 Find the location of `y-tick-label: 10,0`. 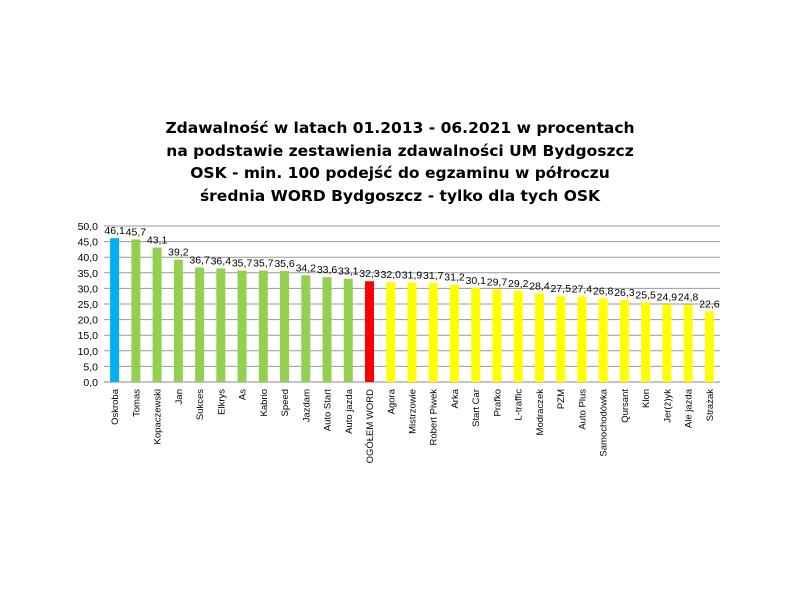

y-tick-label: 10,0 is located at coordinates (88, 352).